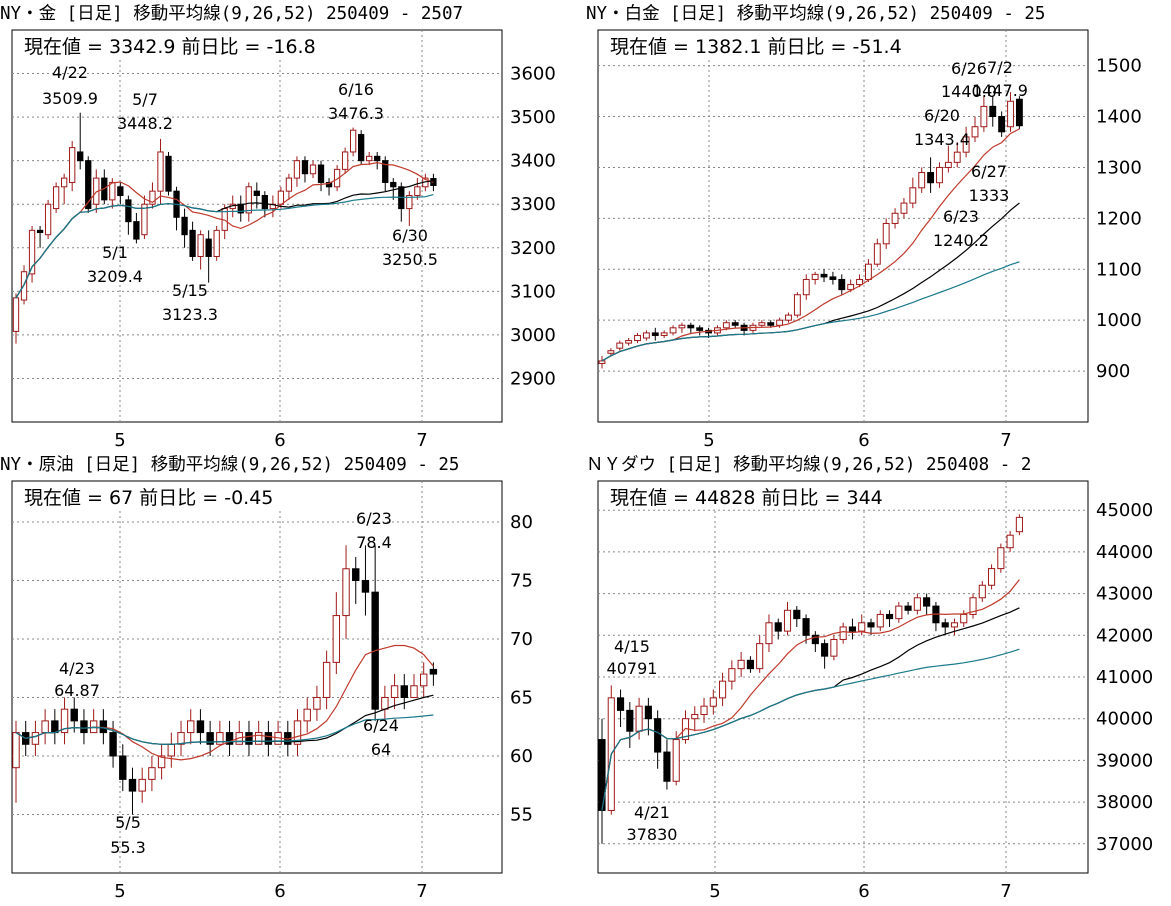 Image resolution: width=1171 pixels, height=906 pixels. Describe the element at coordinates (775, 44) in the screenshot. I see `info-bg` at that location.